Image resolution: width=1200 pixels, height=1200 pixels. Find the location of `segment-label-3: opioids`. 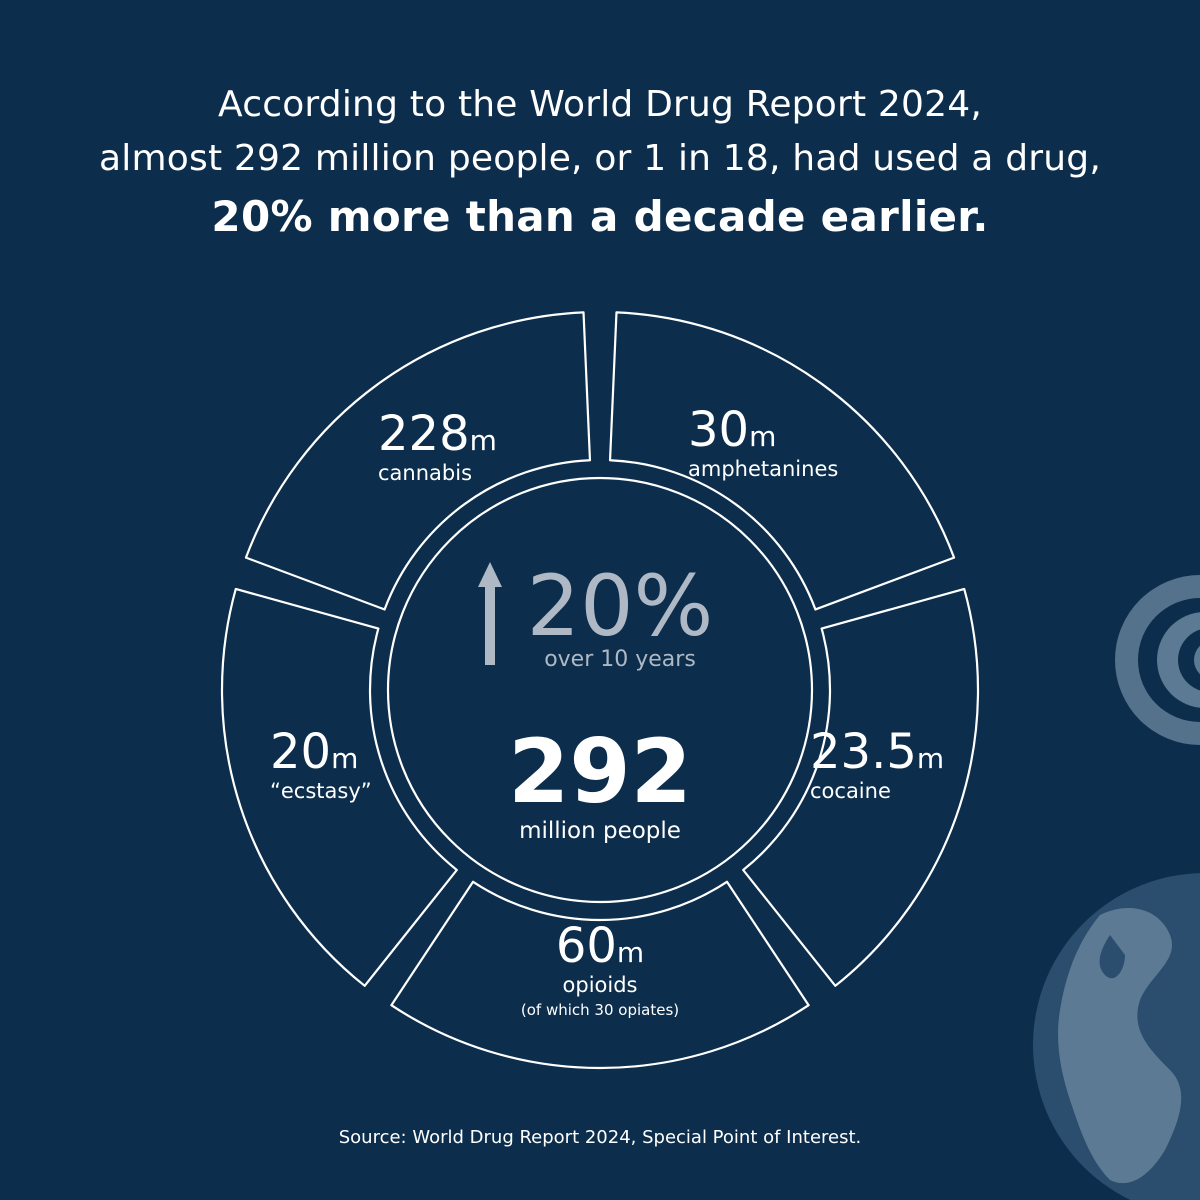

segment-label-3: opioids is located at coordinates (600, 985).